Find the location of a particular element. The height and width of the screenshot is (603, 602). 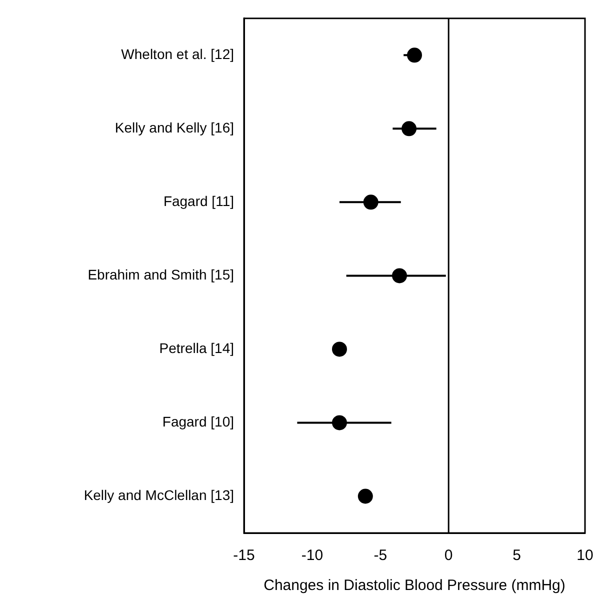

x-tick-label: 5 is located at coordinates (516, 555).